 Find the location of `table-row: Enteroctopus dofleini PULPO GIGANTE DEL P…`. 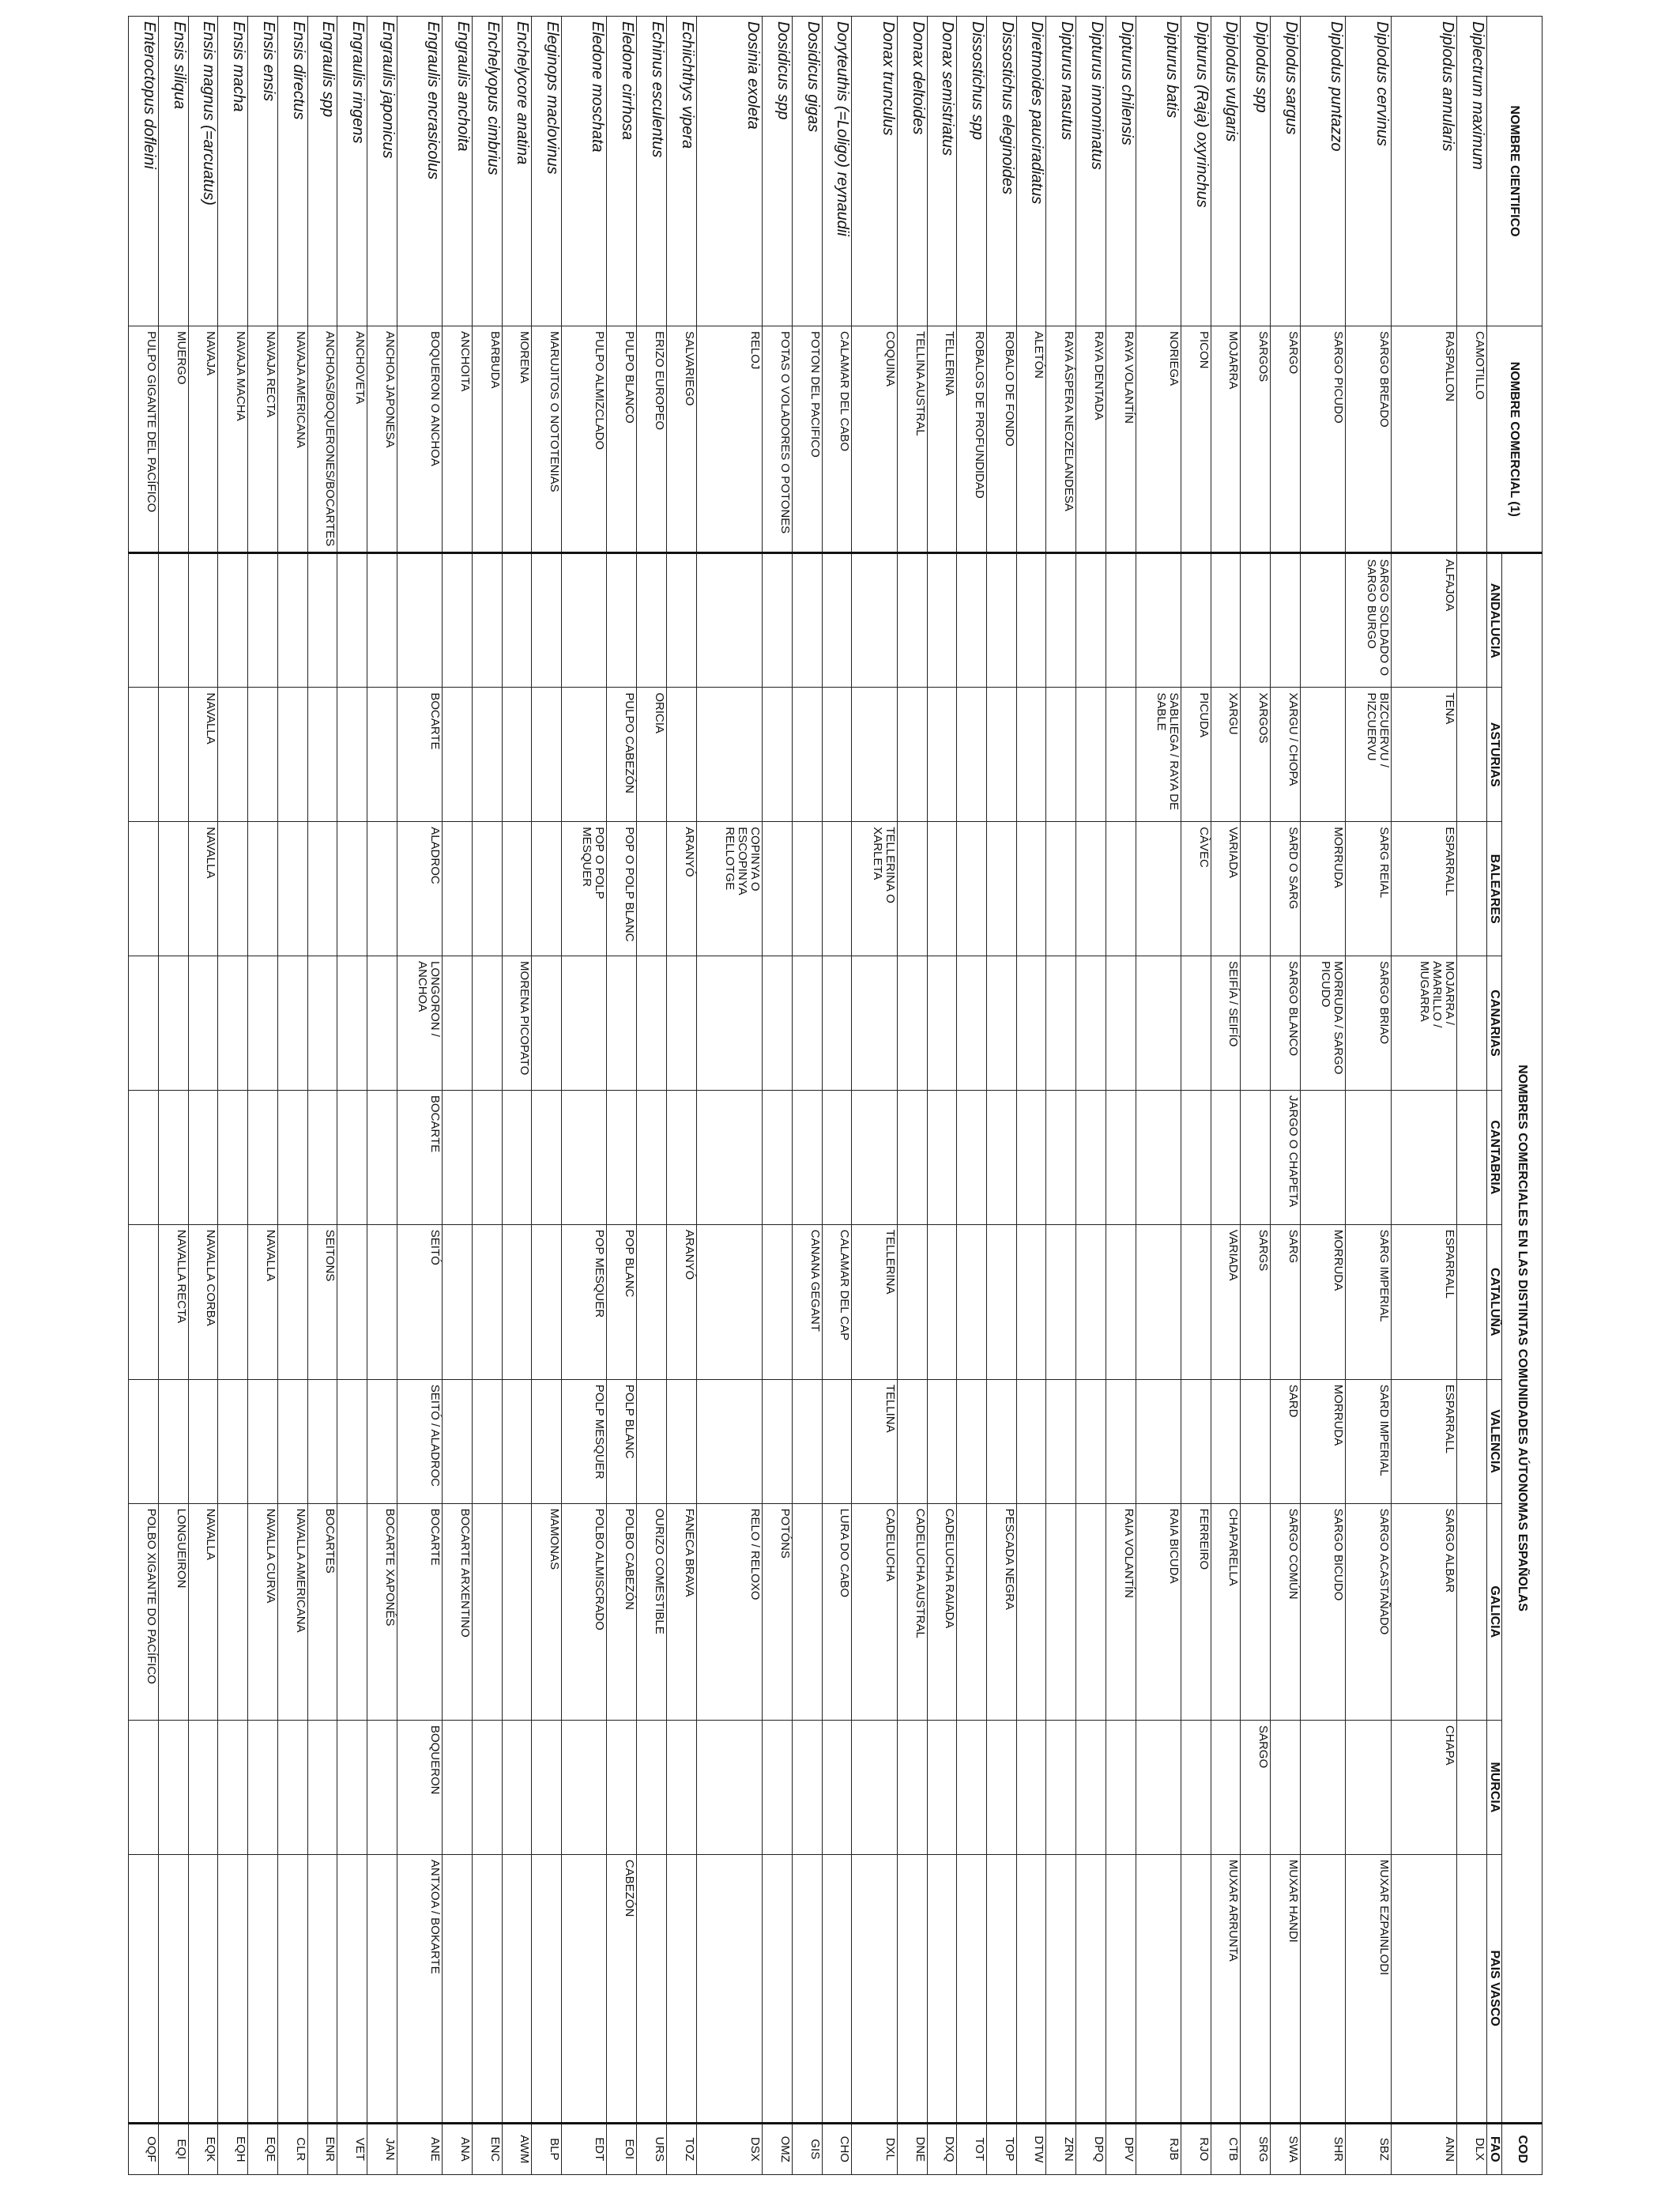

table-row: Enteroctopus dofleini PULPO GIGANTE DEL P… is located at coordinates (143, 1095).